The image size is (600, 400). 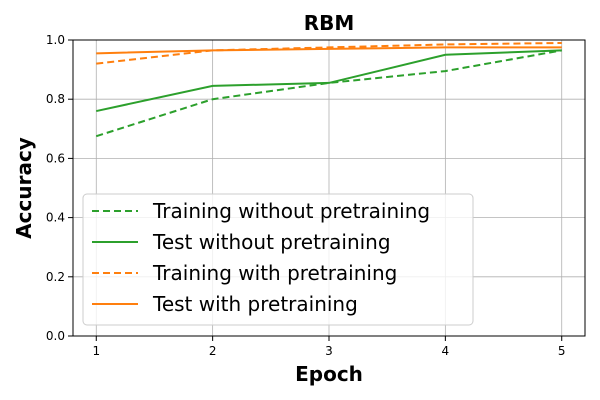 What do you see at coordinates (55, 158) in the screenshot?
I see `y-tick-label: 0.6` at bounding box center [55, 158].